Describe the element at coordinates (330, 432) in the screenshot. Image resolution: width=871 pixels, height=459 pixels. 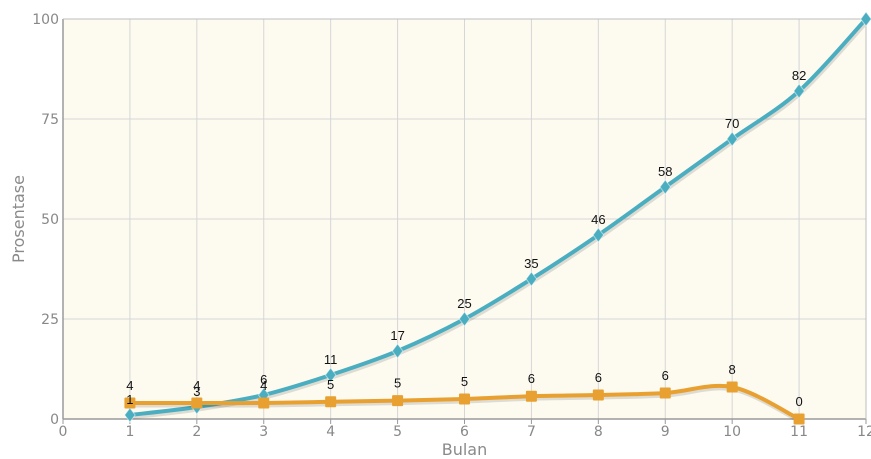
I see `x-tick-label: 4` at that location.